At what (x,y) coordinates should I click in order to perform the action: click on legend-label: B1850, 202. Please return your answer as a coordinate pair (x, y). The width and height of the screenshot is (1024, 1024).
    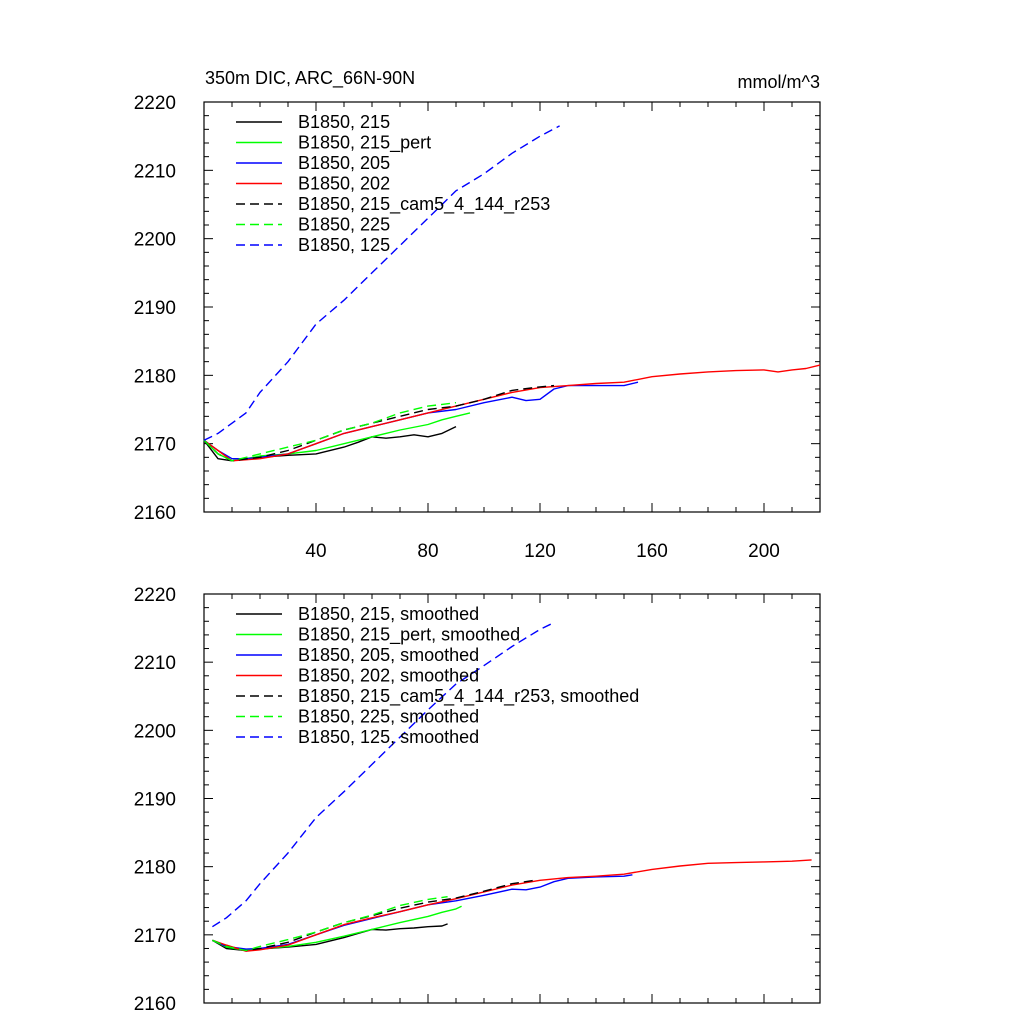
    Looking at the image, I should click on (344, 184).